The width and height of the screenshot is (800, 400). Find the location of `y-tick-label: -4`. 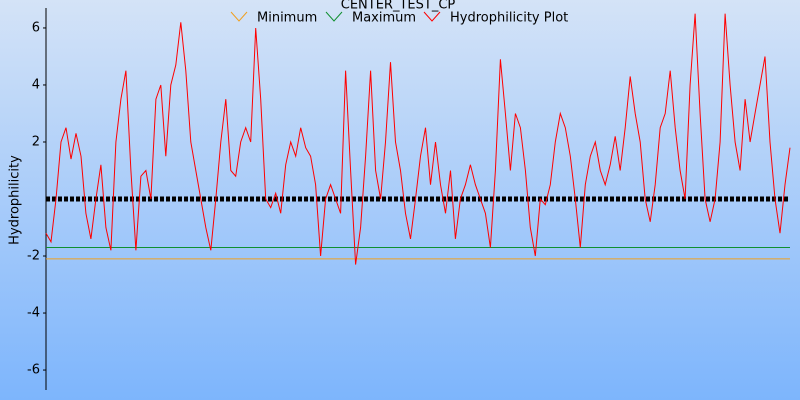

y-tick-label: -4 is located at coordinates (33, 313).